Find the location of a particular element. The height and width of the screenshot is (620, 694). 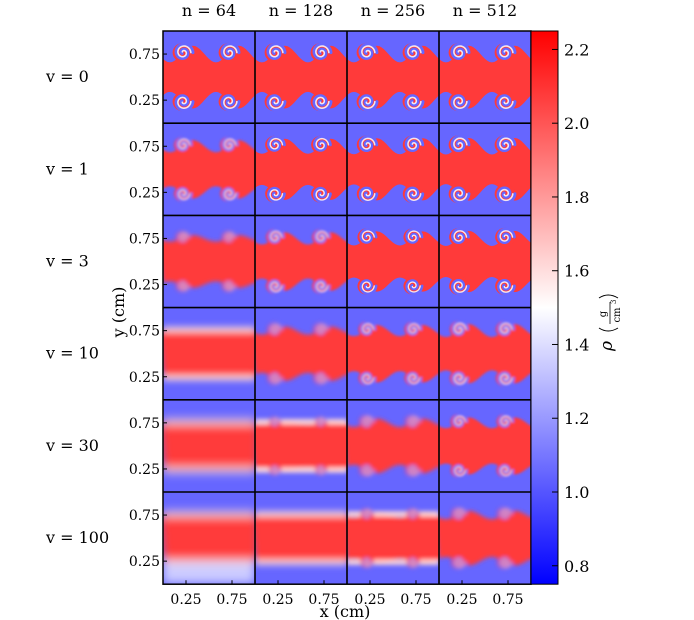

colorbar-tick-label: 0.8 is located at coordinates (576, 566).